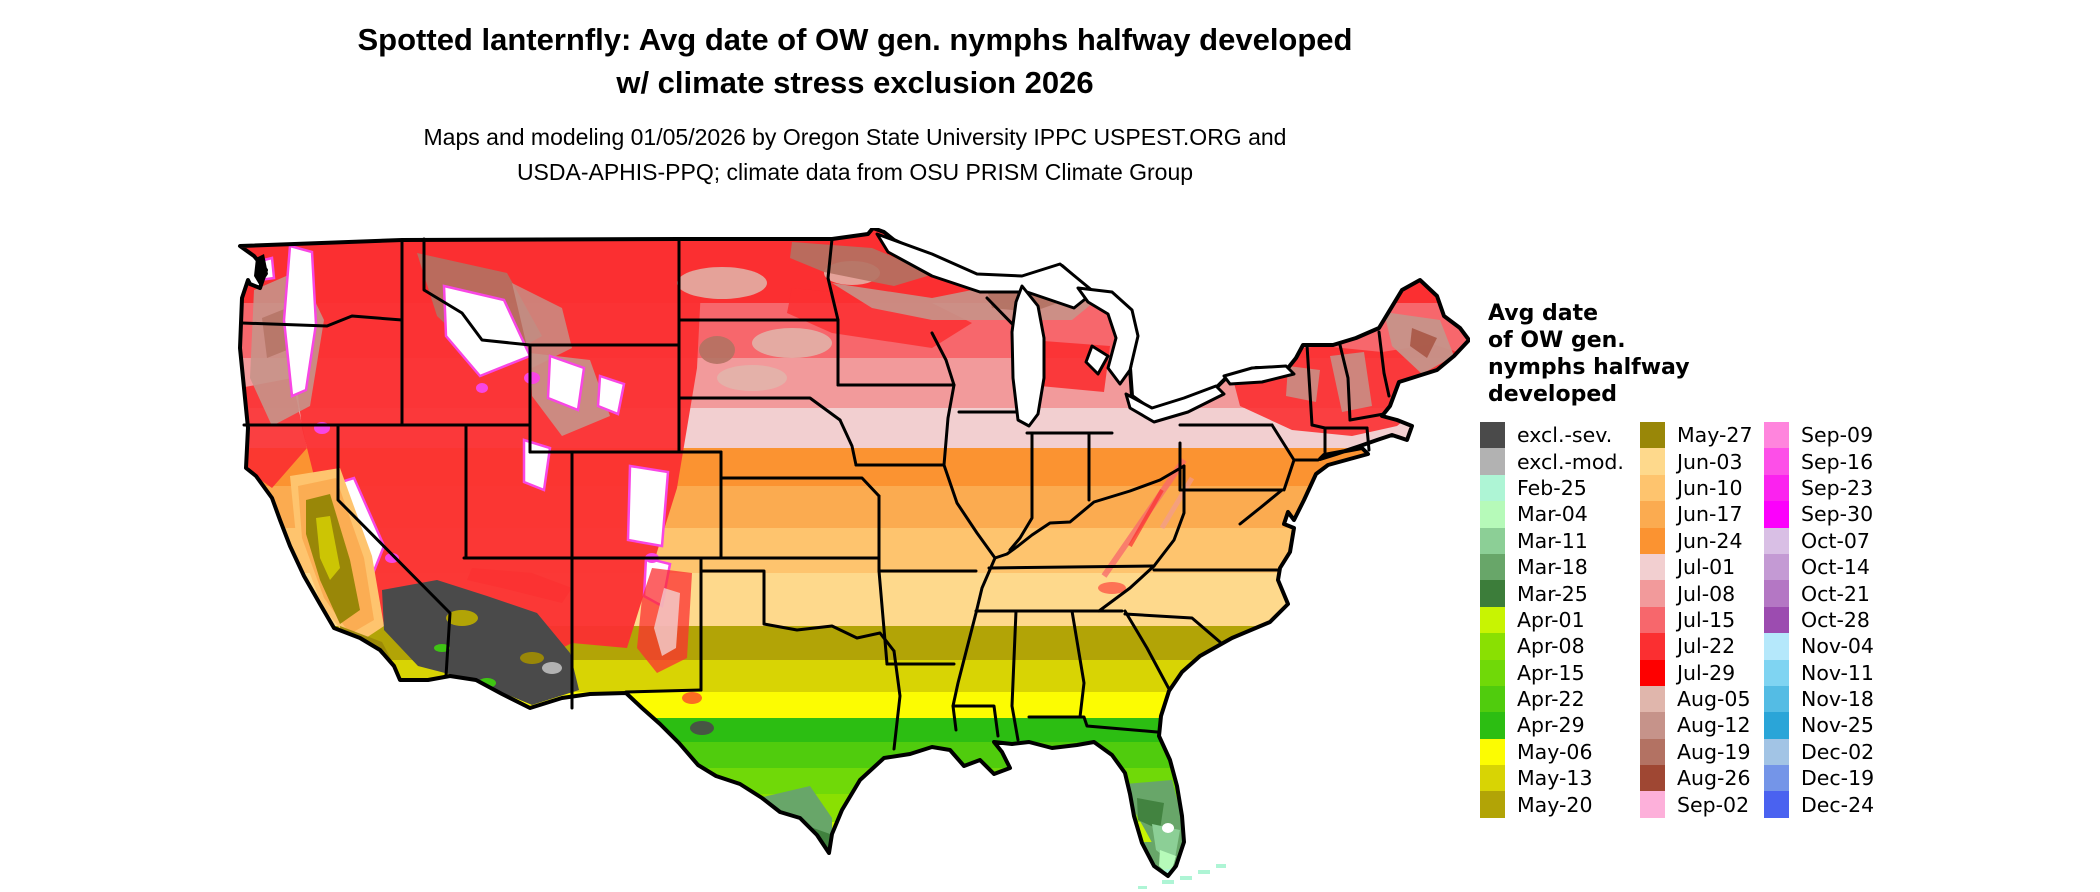 The width and height of the screenshot is (2100, 892). Describe the element at coordinates (1844, 725) in the screenshot. I see `legend-row: Nov-25` at that location.